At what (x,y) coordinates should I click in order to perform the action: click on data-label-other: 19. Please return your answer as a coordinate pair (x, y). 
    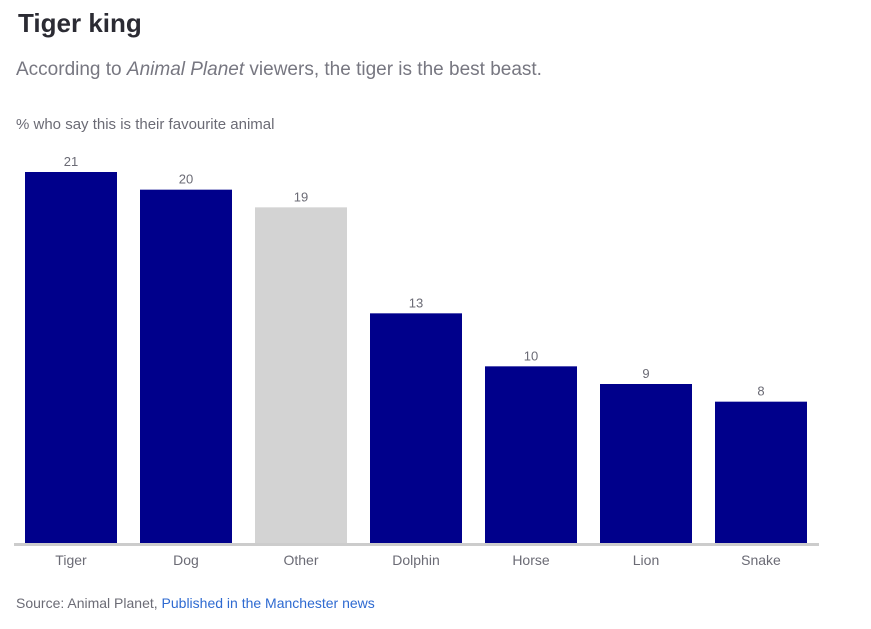
    Looking at the image, I should click on (301, 196).